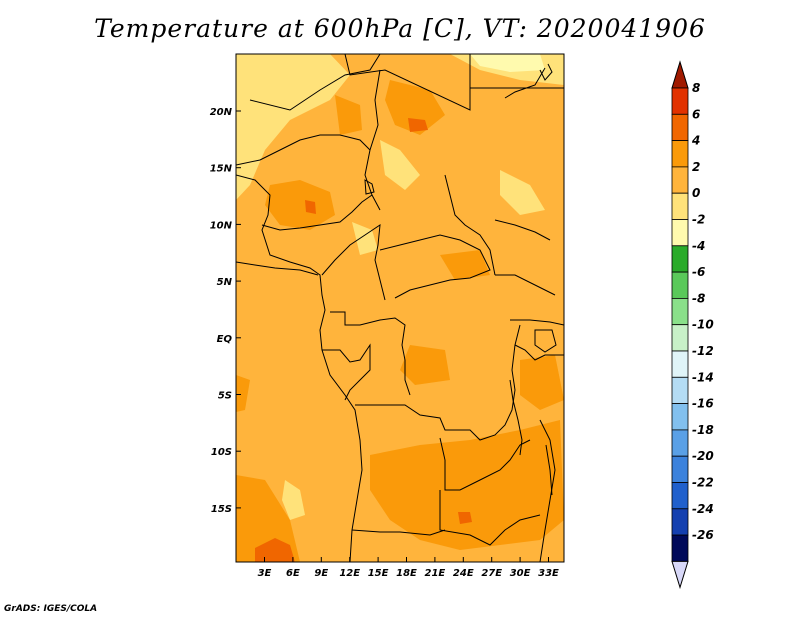 The height and width of the screenshot is (618, 800). Describe the element at coordinates (406, 573) in the screenshot. I see `lon-tick-label: 18E` at that location.